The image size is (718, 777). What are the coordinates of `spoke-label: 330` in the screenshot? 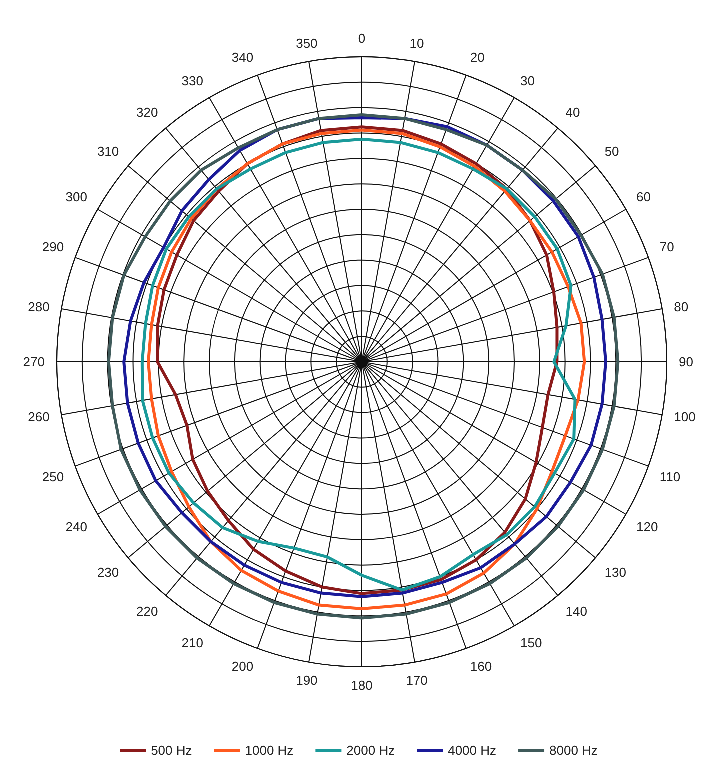 It's located at (193, 80).